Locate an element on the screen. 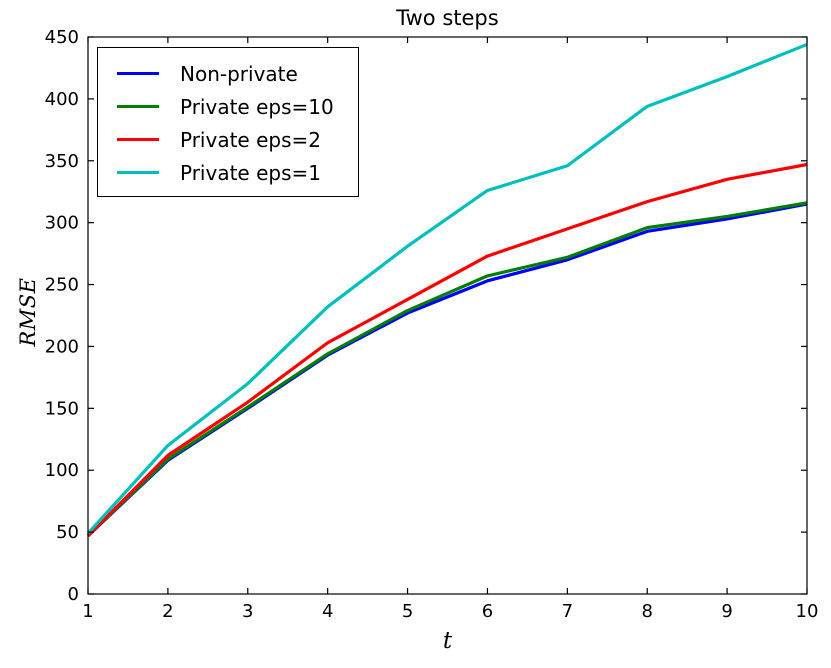  x-tick-label: 8 is located at coordinates (646, 611).